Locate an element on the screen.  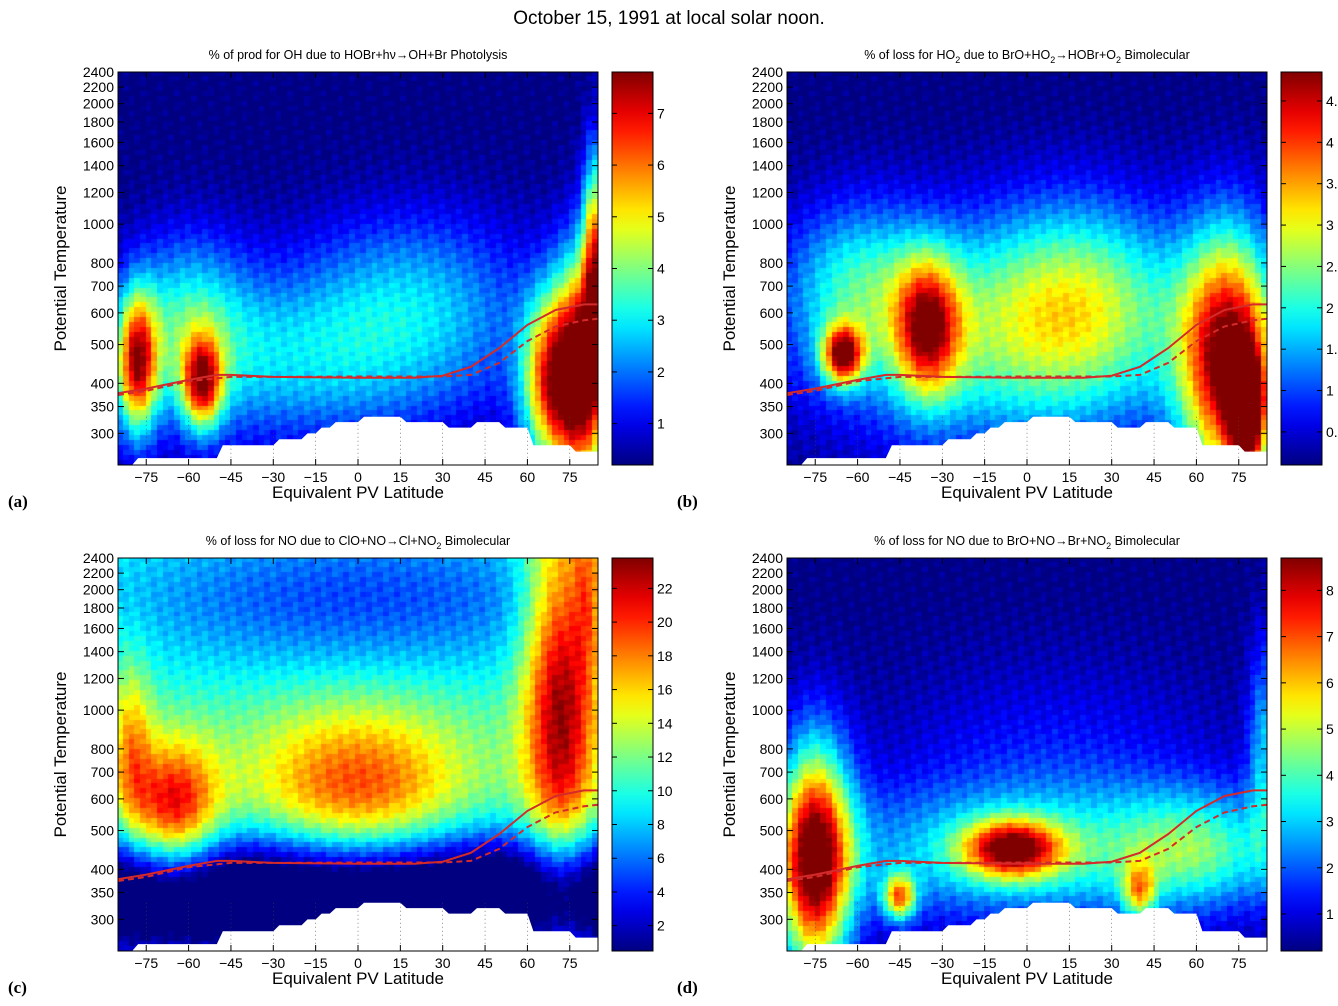
colorbar-tick-label: 20 is located at coordinates (665, 622).